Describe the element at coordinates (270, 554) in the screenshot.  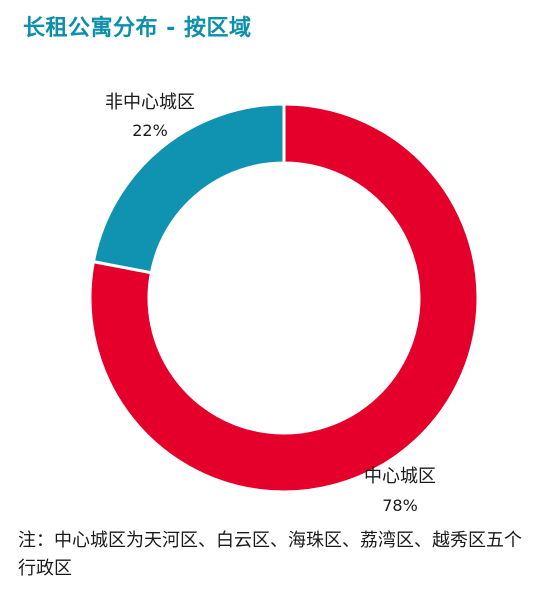
I see `footnote: 注：中心城区为天河区、白云区、海珠区、荔湾区、越秀区五个行政区` at that location.